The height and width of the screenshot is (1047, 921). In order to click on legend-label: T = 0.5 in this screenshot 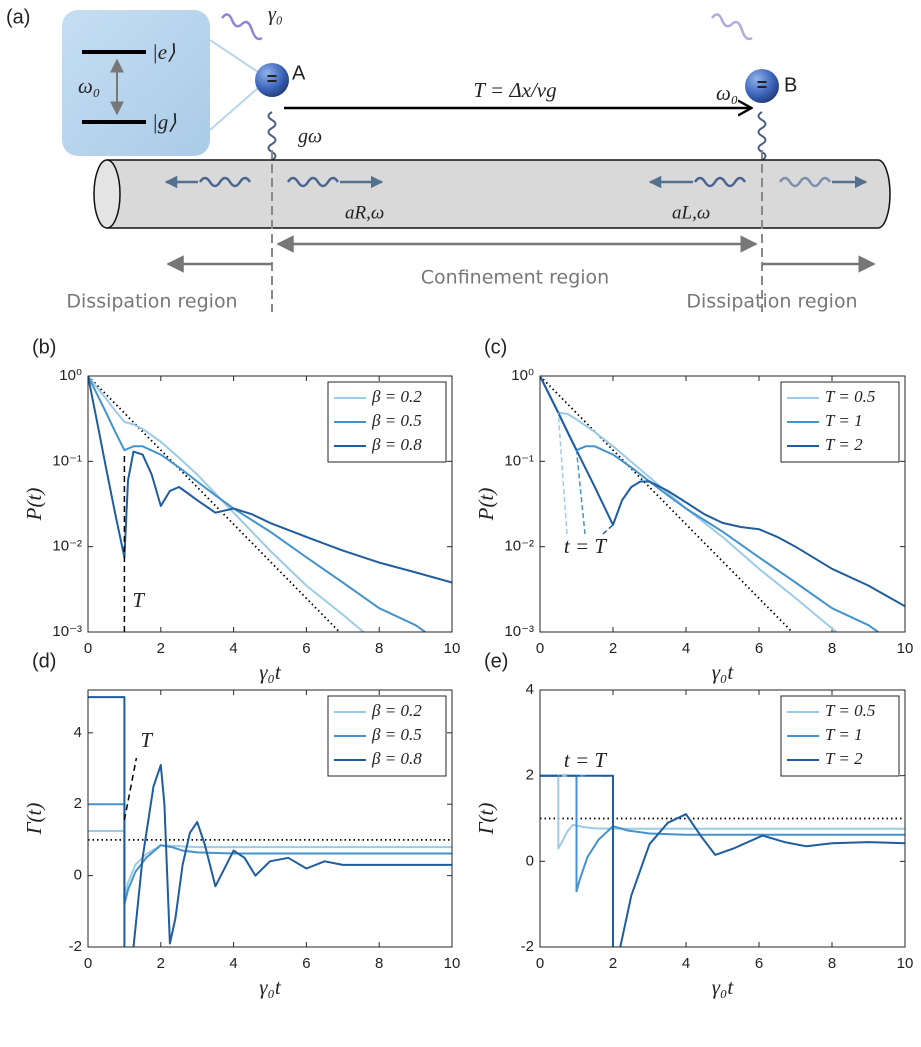, I will do `click(850, 710)`.